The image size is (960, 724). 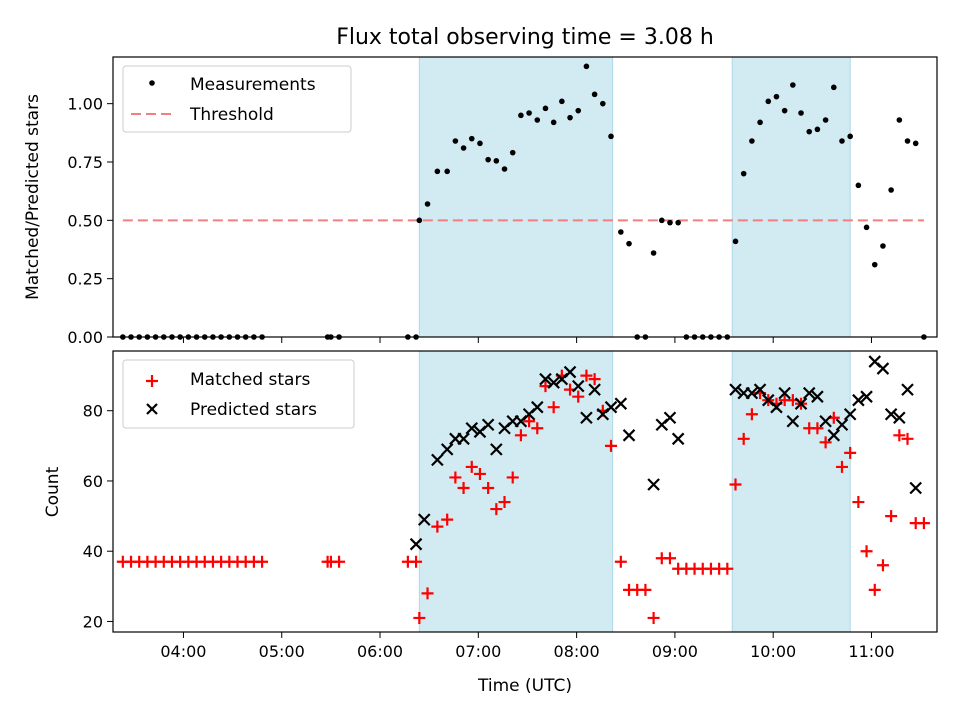 What do you see at coordinates (665, 453) in the screenshot?
I see `predicted-stars-series` at bounding box center [665, 453].